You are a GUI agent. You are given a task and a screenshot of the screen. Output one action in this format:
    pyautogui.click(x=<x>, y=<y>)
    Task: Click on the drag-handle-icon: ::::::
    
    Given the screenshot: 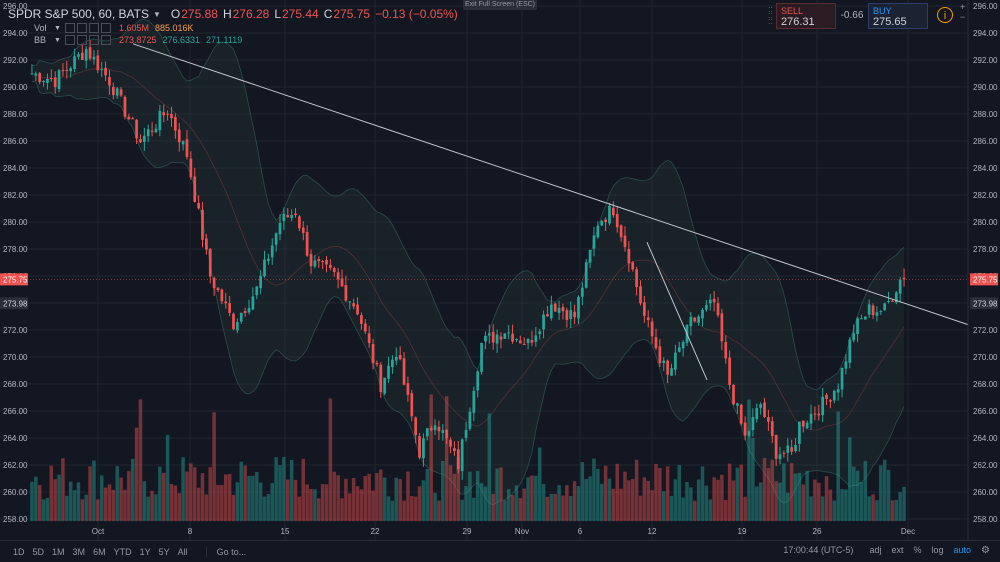 What is the action you would take?
    pyautogui.click(x=771, y=15)
    